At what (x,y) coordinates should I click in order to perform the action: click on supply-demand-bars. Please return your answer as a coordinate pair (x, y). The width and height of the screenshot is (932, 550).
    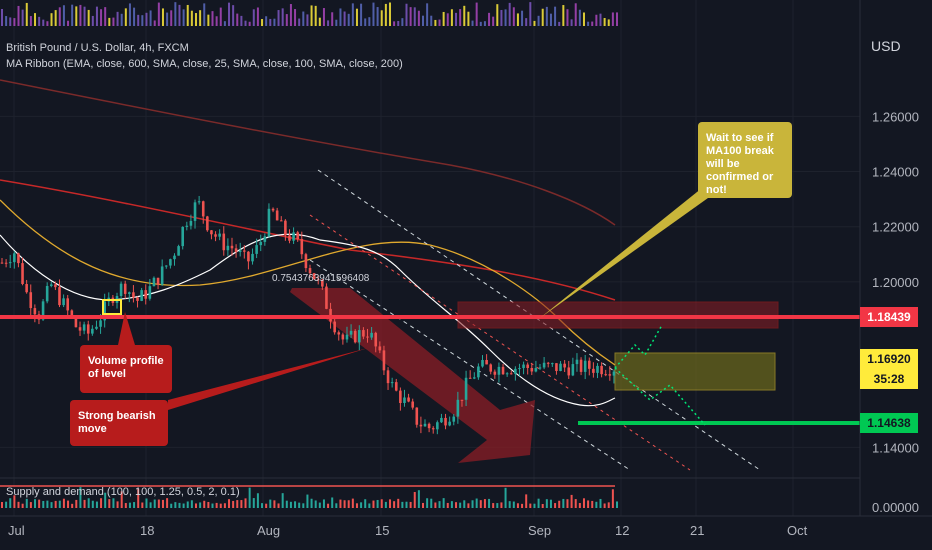
    Looking at the image, I should click on (309, 496).